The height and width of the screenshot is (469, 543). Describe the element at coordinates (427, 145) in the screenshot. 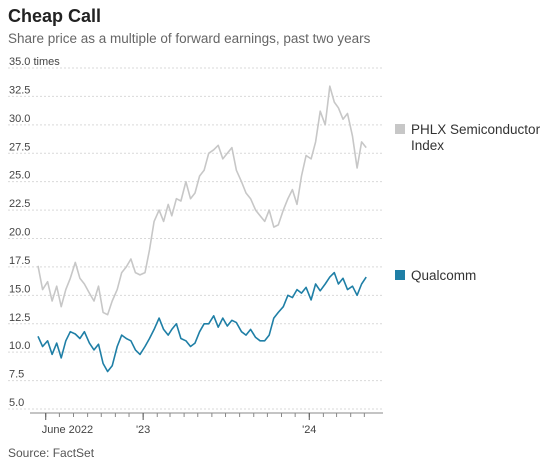

I see `legend-label: Index` at that location.